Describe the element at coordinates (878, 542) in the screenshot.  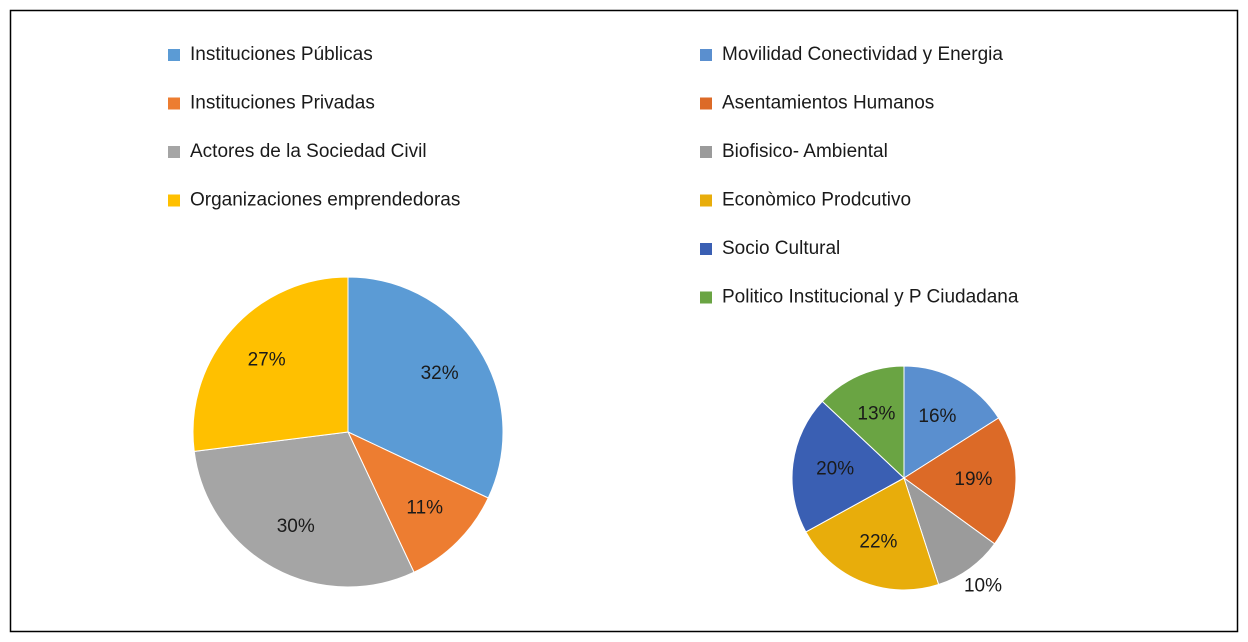
I see `data-label: 22%` at that location.